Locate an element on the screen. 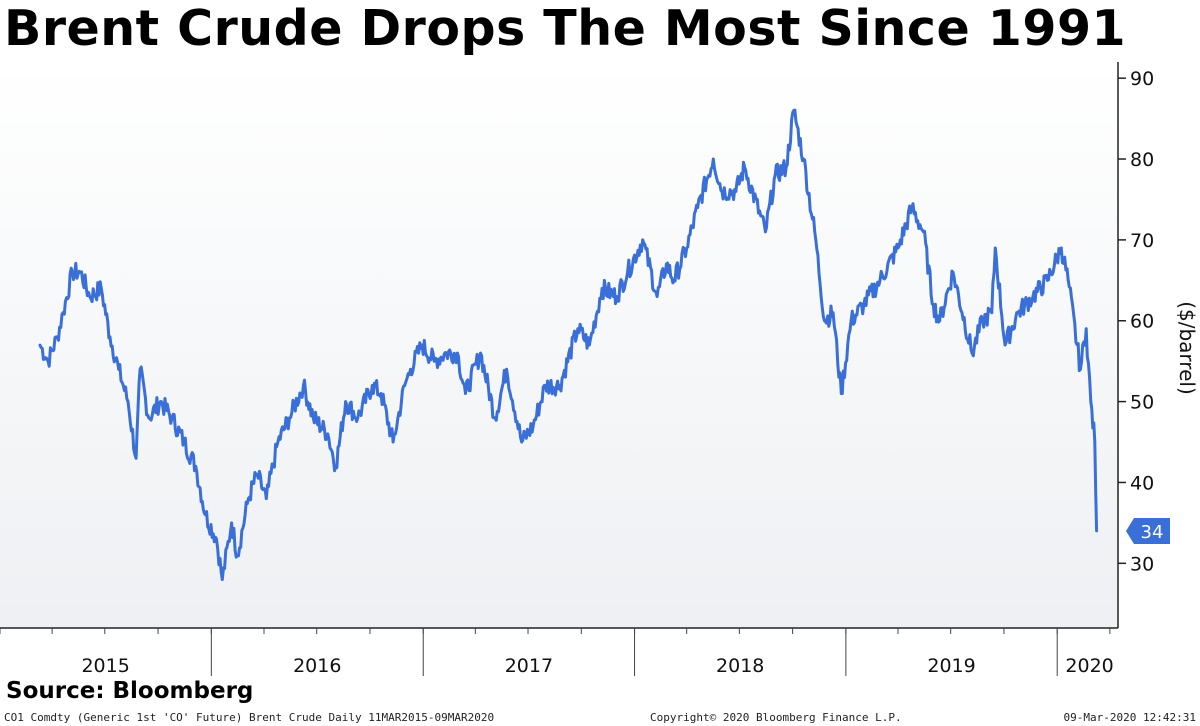 Image resolution: width=1200 pixels, height=726 pixels. x-tick-label: 2019 is located at coordinates (951, 666).